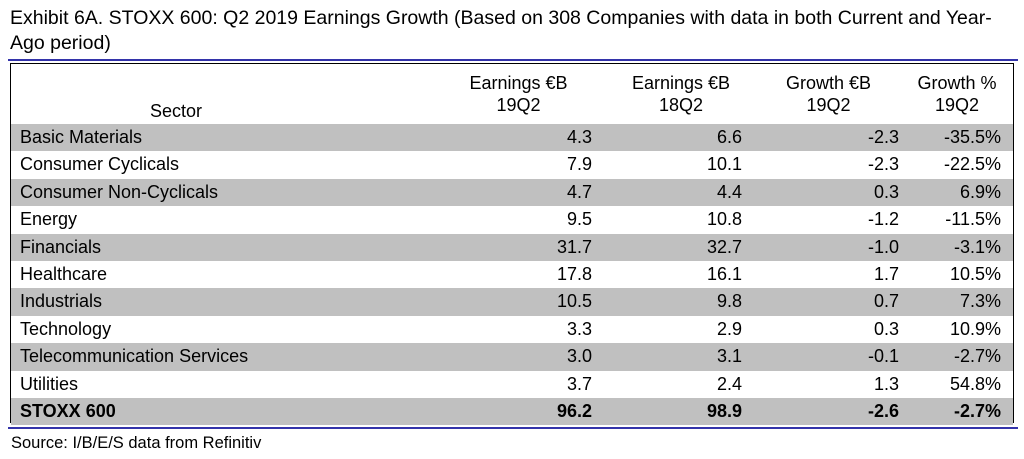  Describe the element at coordinates (518, 192) in the screenshot. I see `earnings-19q2-cell: 4.7` at that location.